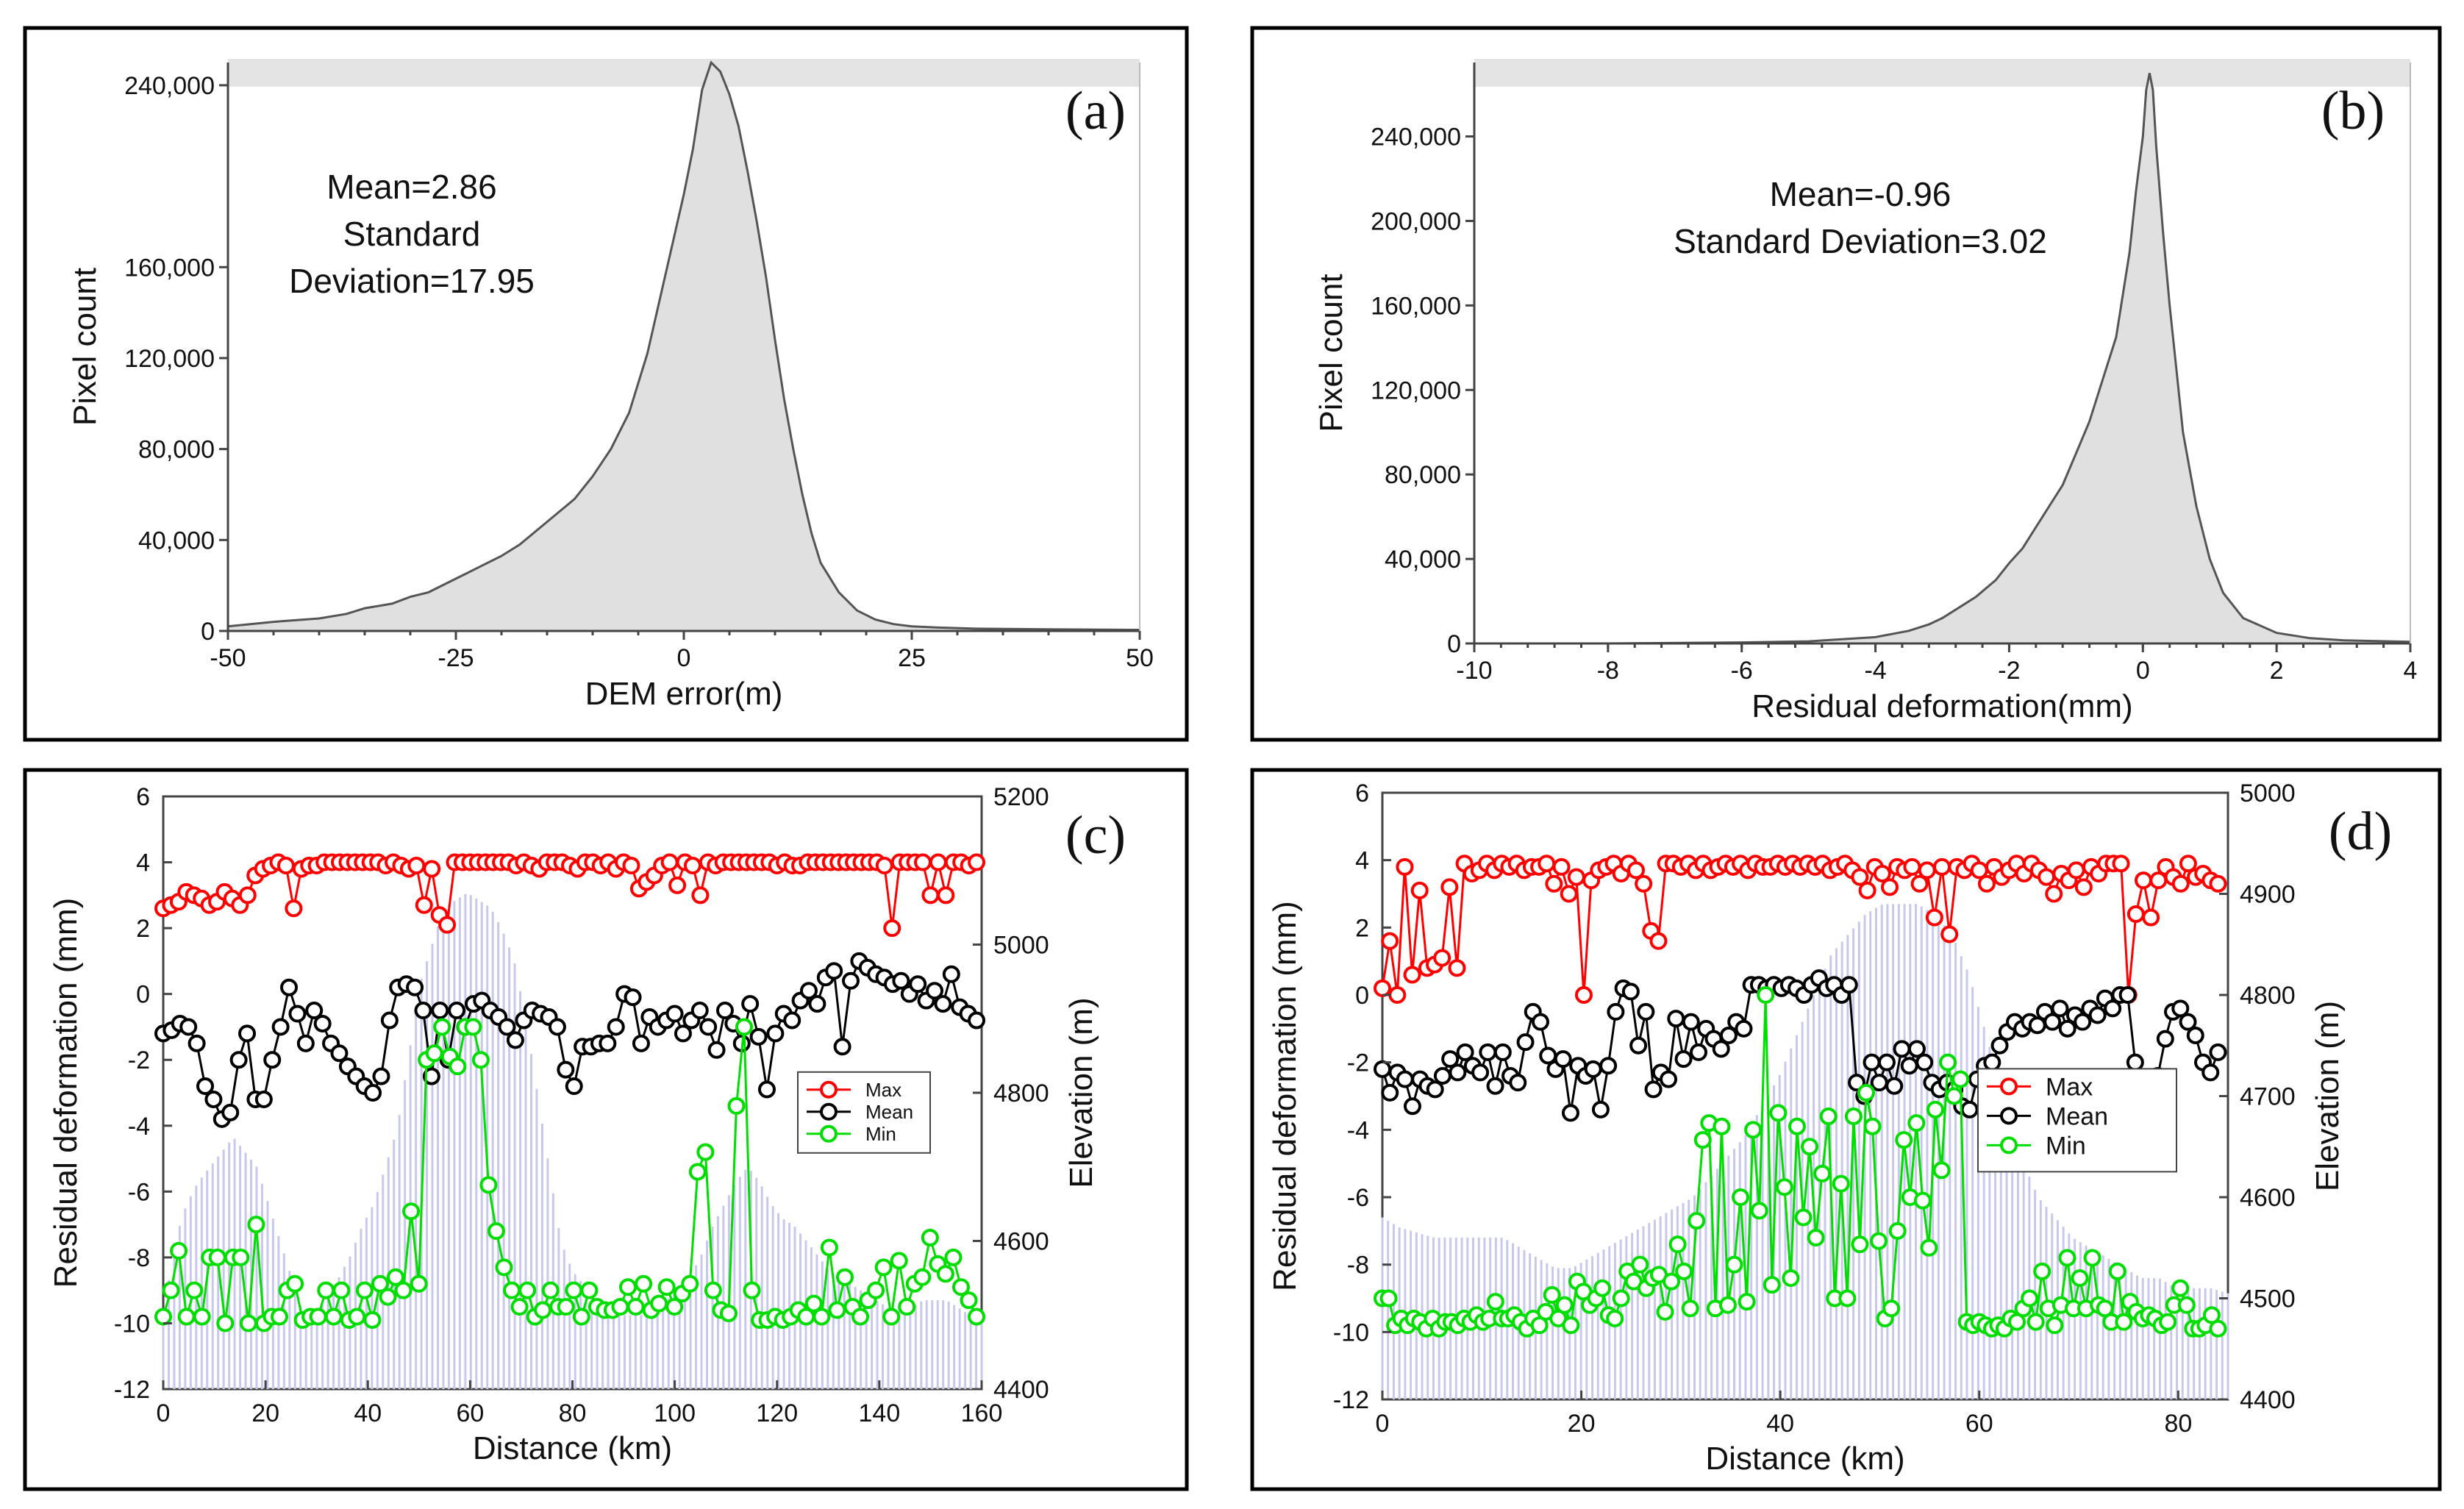  I want to click on y2-tick-label: 4400, so click(2268, 1400).